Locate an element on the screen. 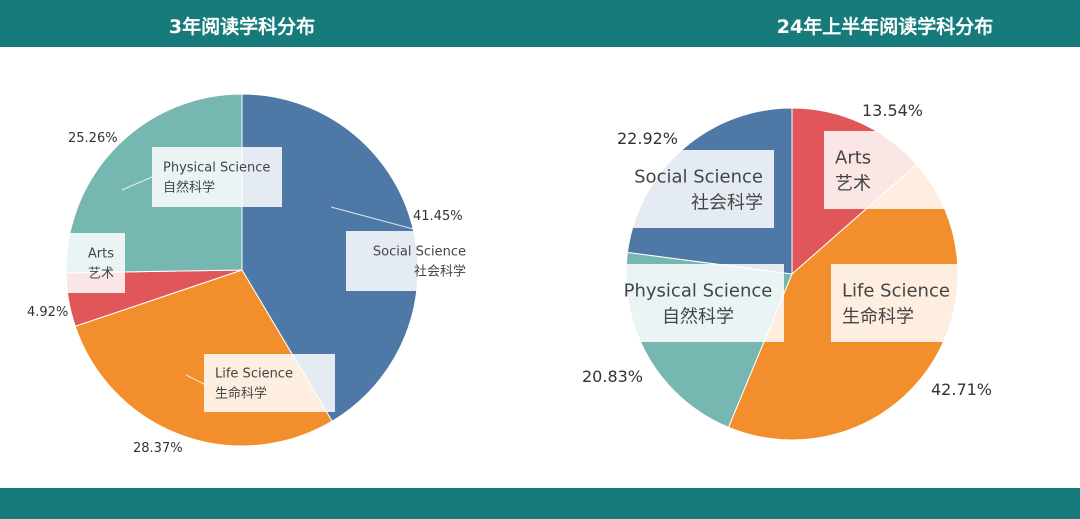 The width and height of the screenshot is (1080, 519). chart-1-slice-social-science is located at coordinates (330, 257).